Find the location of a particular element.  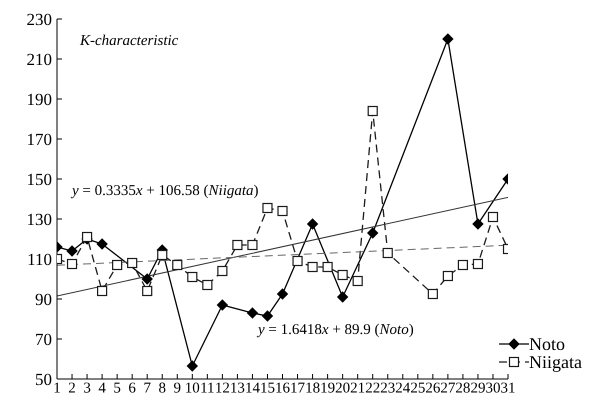

x-tick-label: 19 is located at coordinates (328, 388).